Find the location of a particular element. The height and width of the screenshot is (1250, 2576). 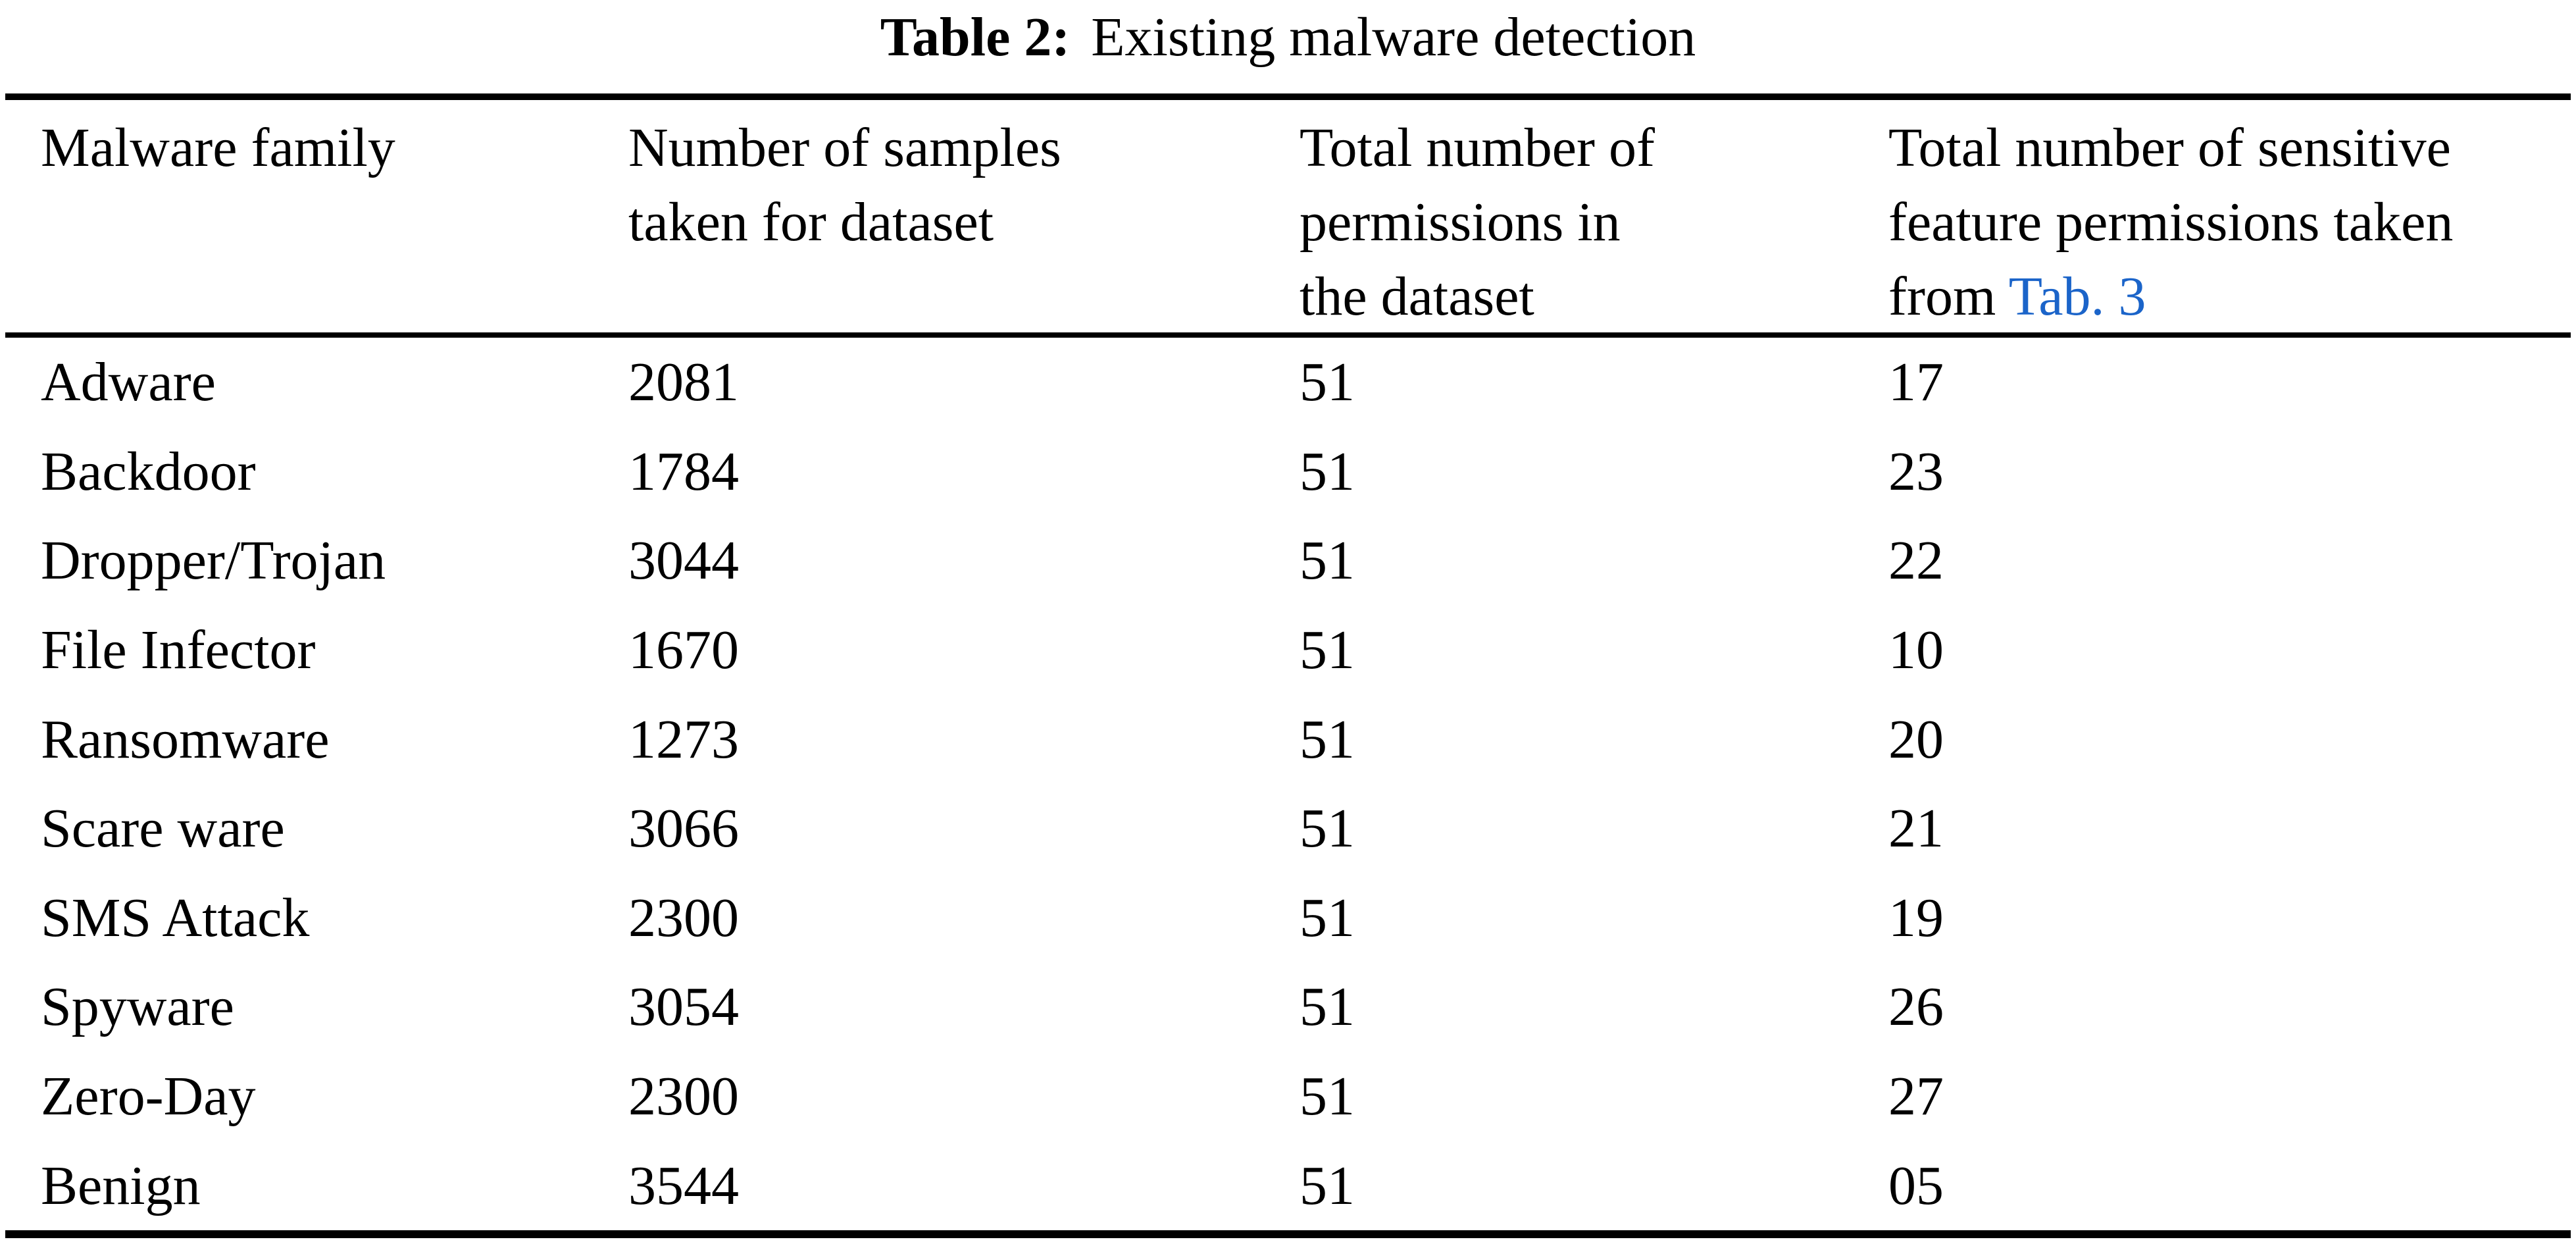

header-line-prefix: from is located at coordinates (1949, 297).